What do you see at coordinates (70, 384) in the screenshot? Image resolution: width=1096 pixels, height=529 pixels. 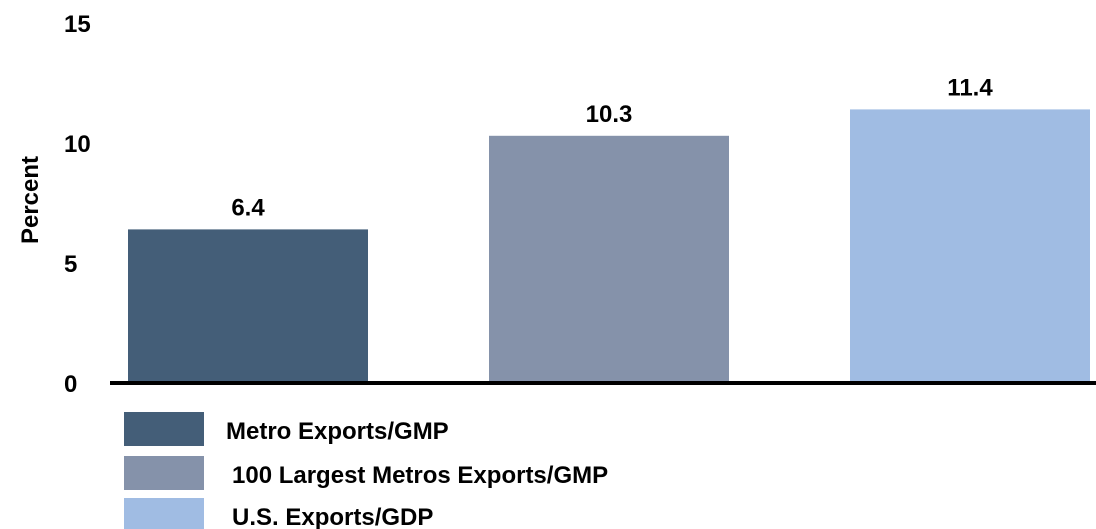 I see `y-tick-label: 0` at bounding box center [70, 384].